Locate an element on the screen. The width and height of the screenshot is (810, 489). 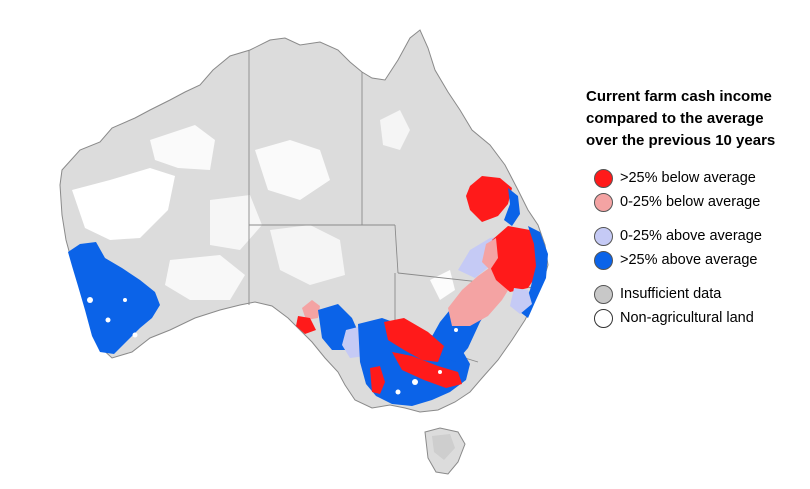
sa-red-region is located at coordinates (306, 325).